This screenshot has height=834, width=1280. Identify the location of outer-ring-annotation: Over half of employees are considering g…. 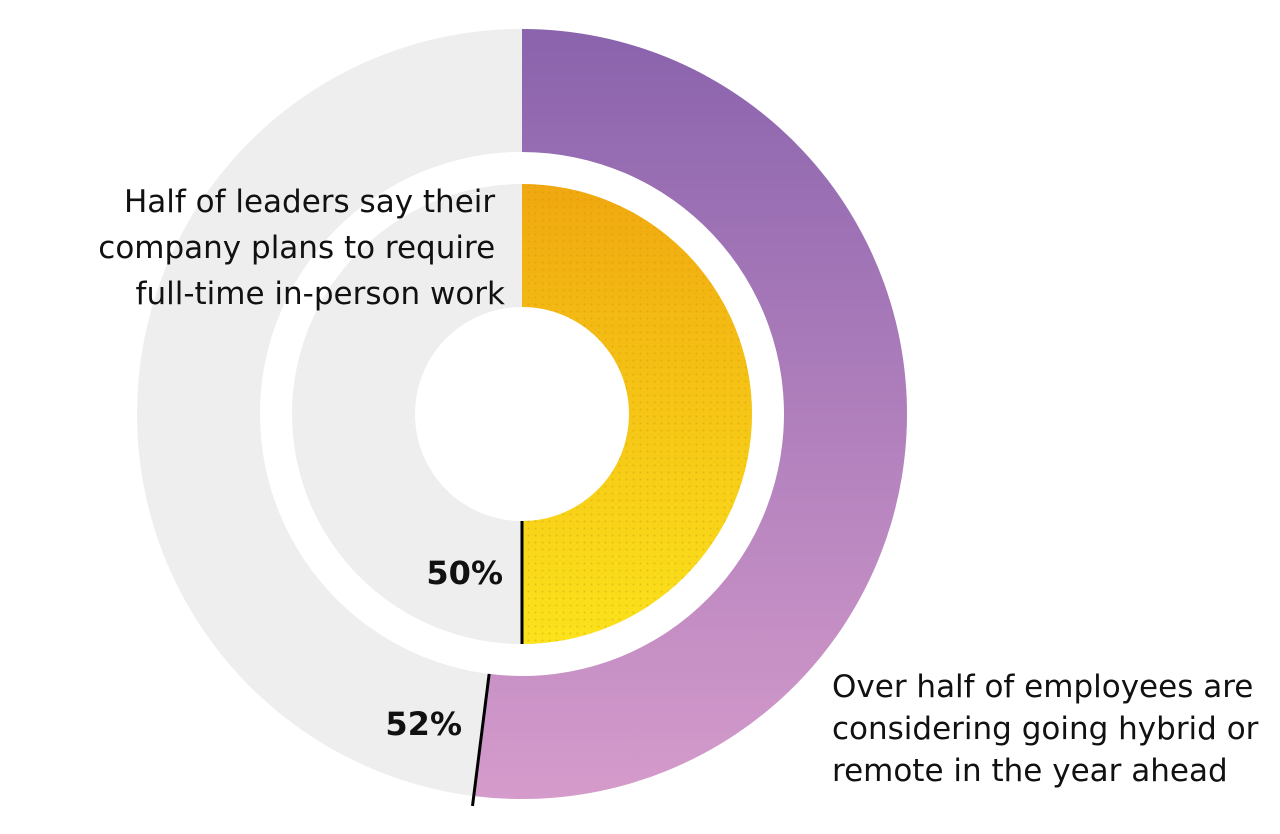
(1050, 729).